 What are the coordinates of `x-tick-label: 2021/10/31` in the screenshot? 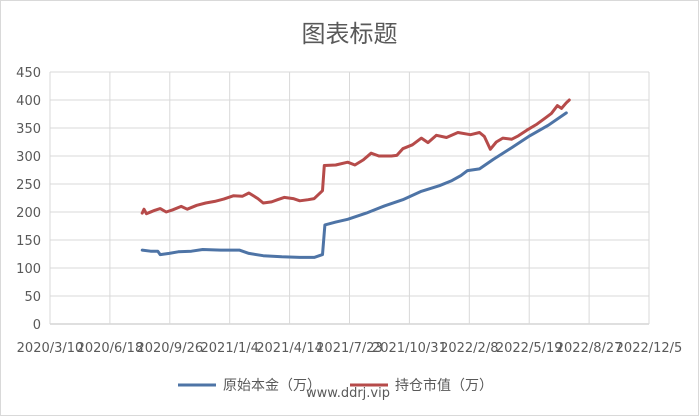 It's located at (409, 348).